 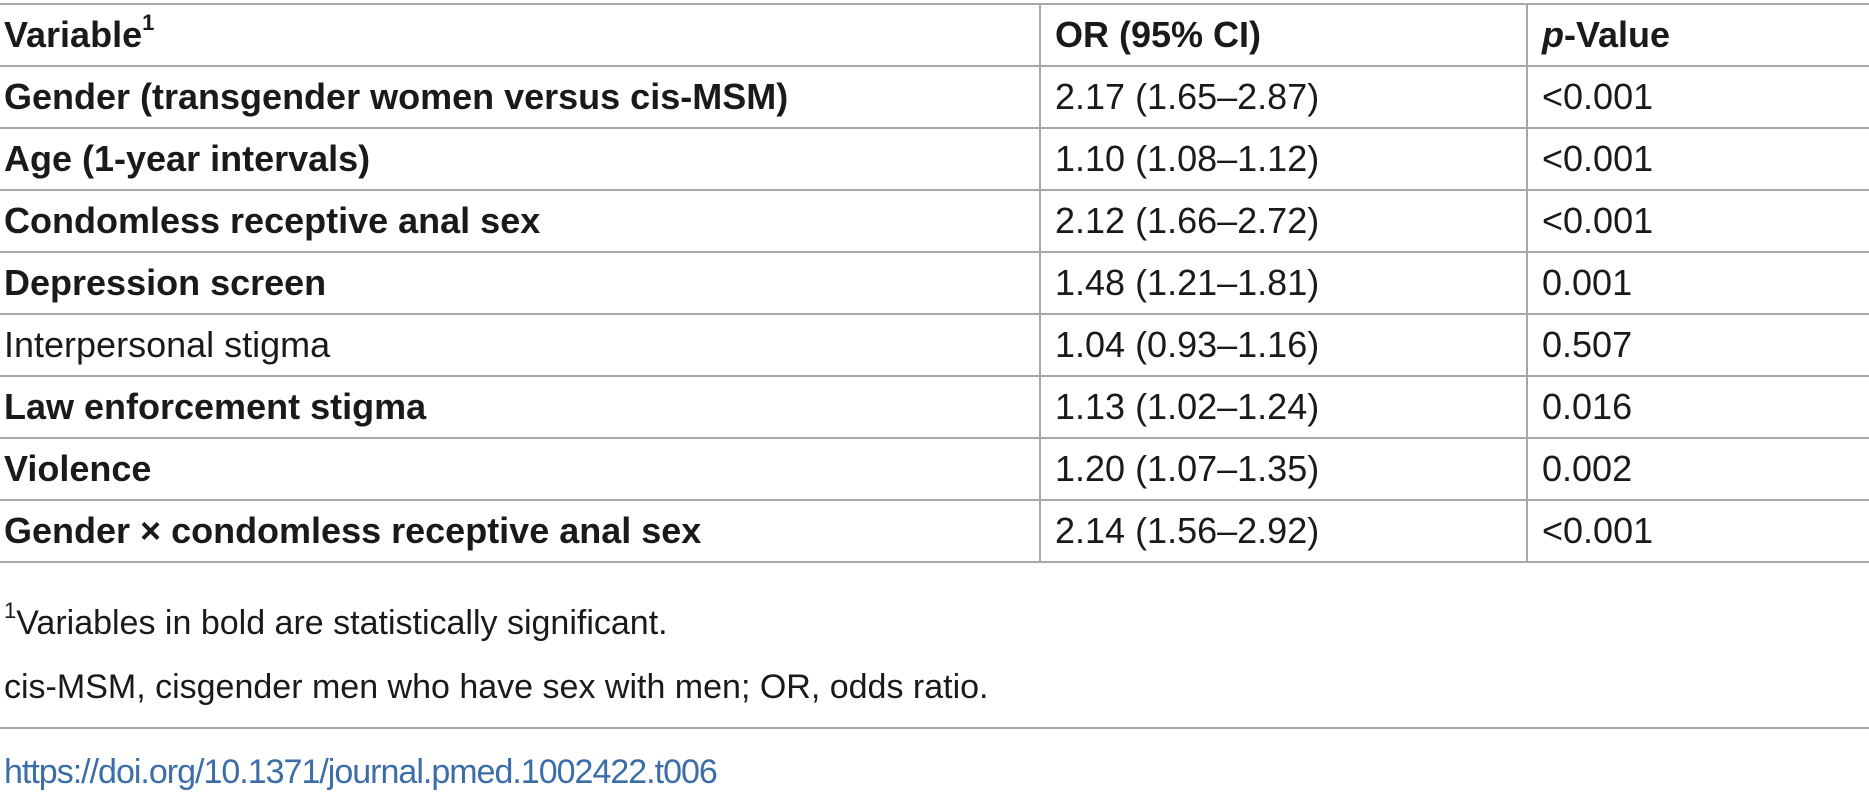 I want to click on row-variable: Depression screen, so click(x=520, y=283).